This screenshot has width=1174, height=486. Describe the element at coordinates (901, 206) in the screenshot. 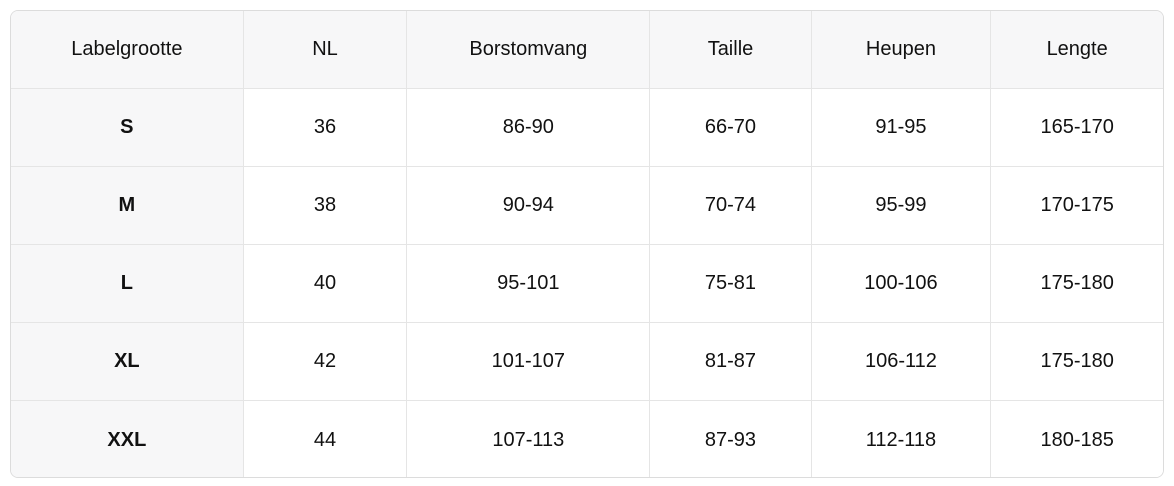

I see `value-cell-hips: 95-99` at that location.